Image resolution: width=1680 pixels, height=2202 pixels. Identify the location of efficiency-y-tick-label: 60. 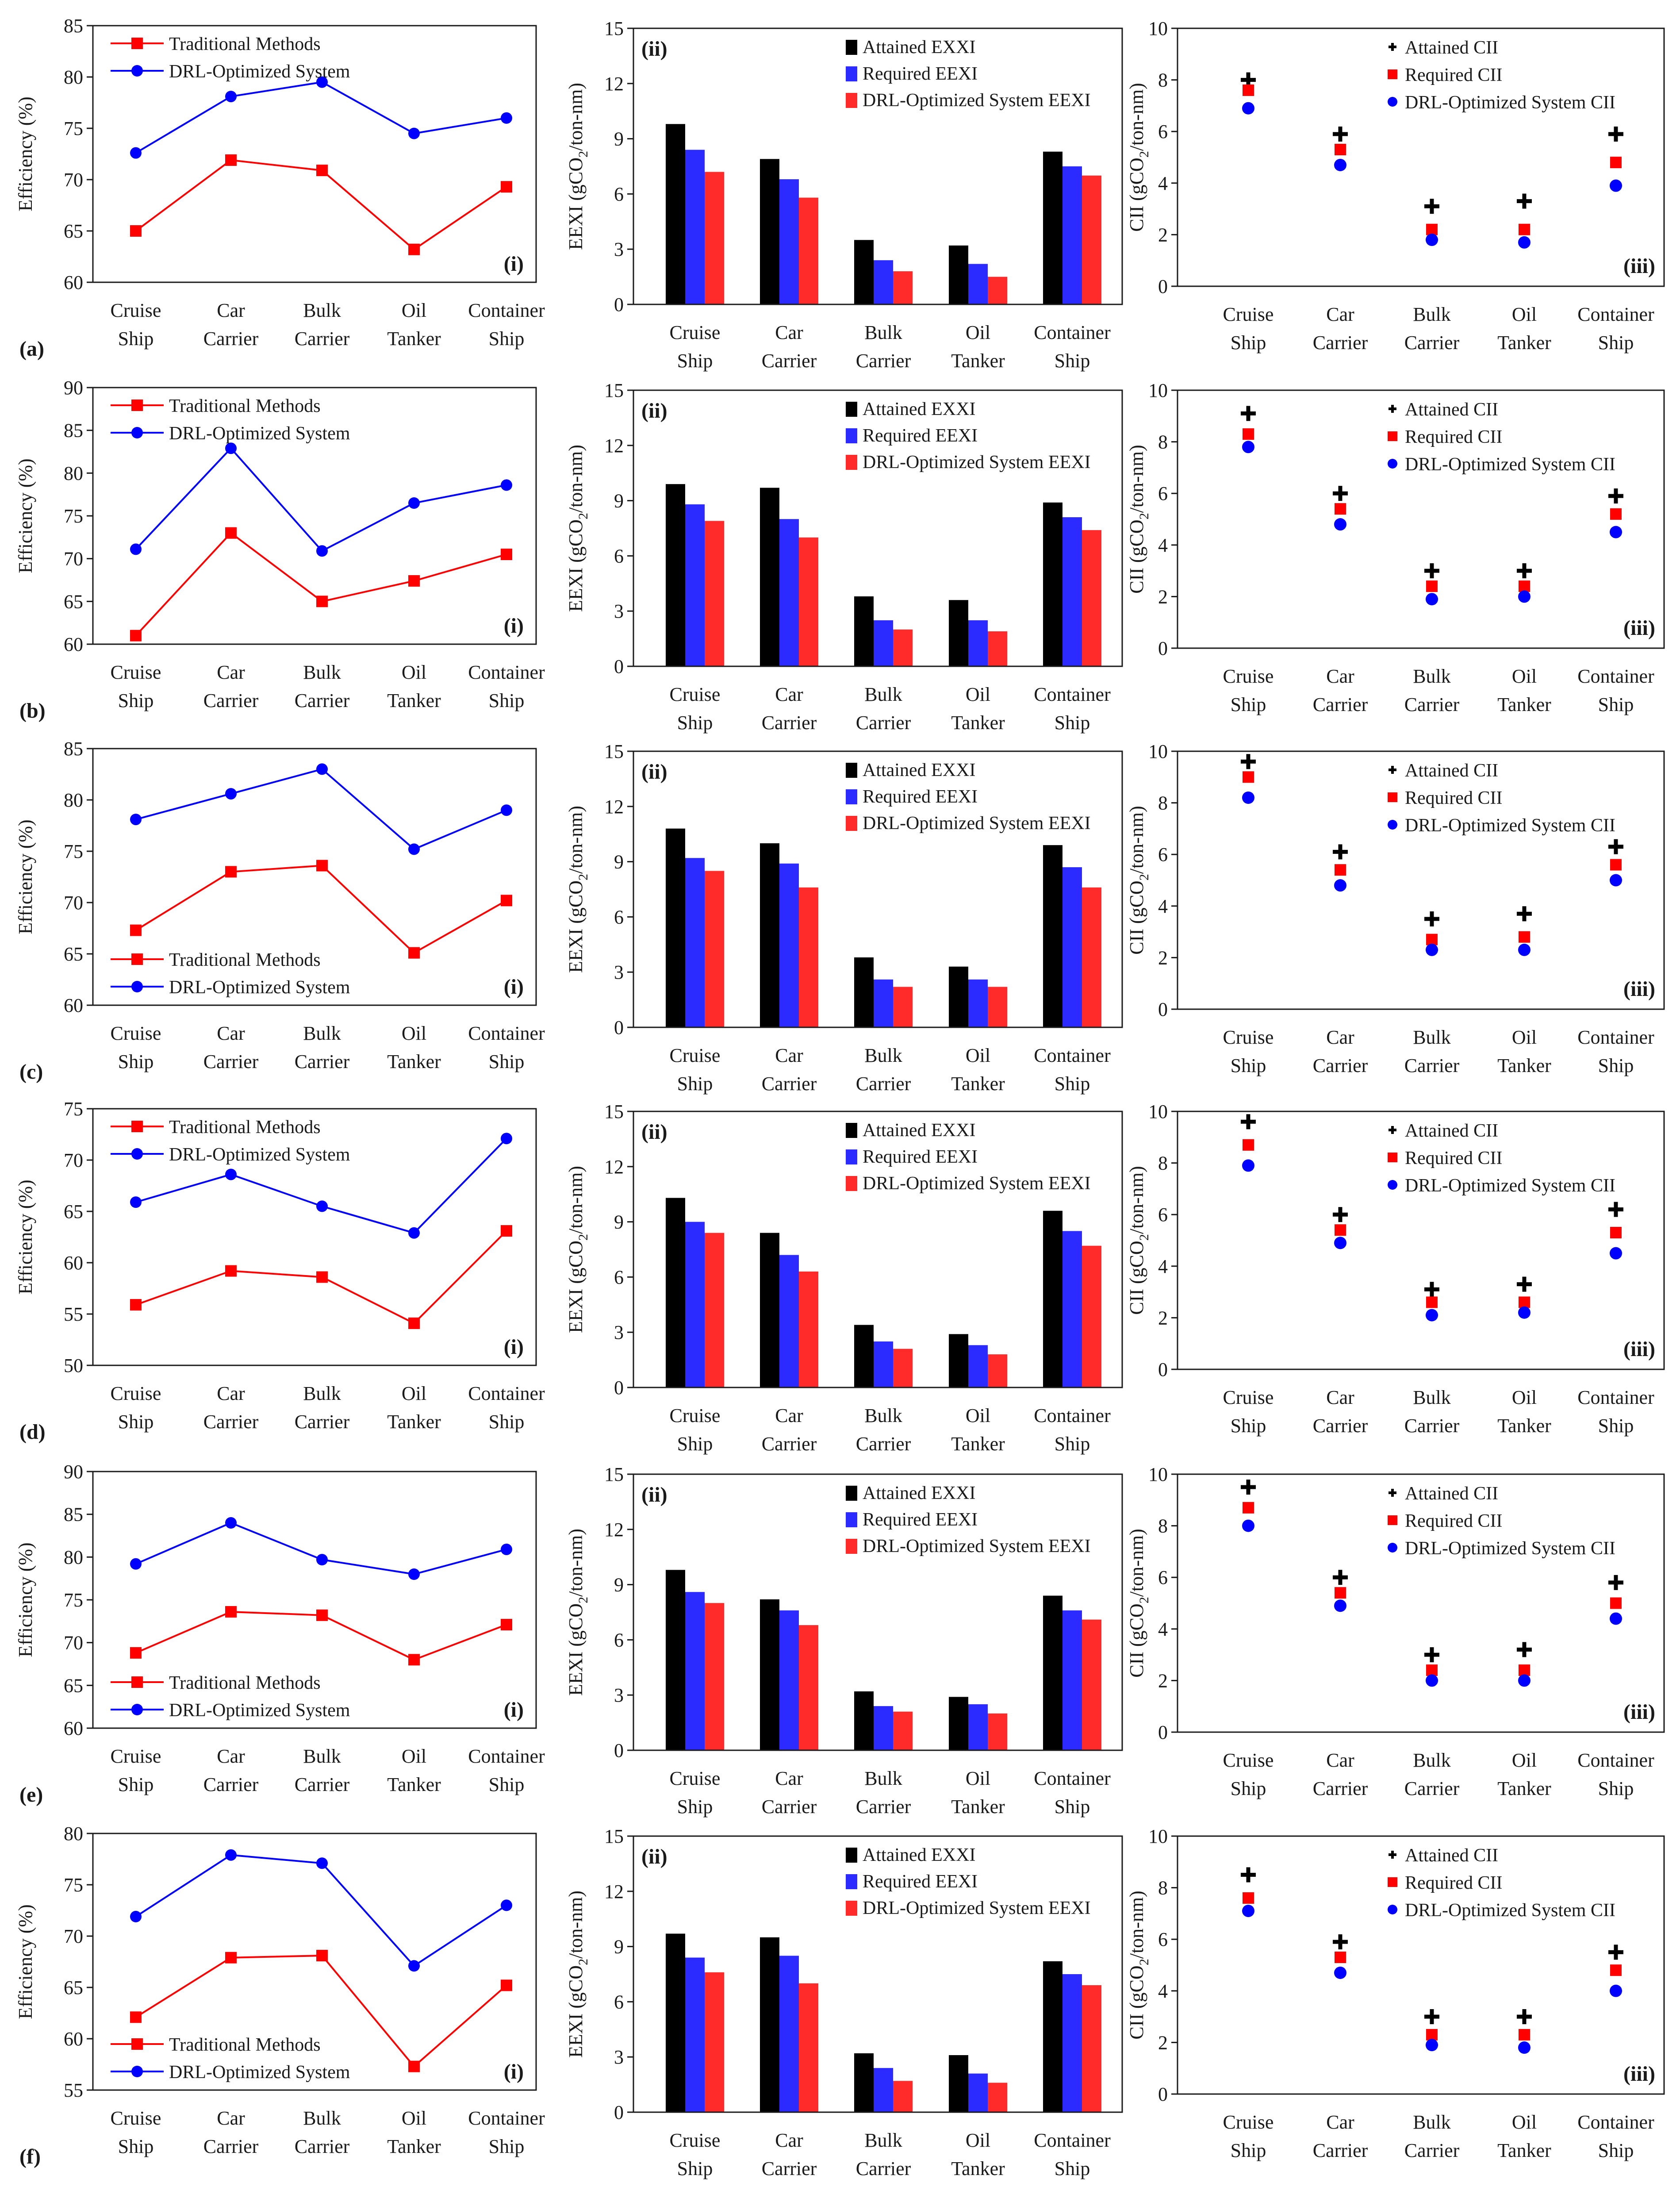
(73, 644).